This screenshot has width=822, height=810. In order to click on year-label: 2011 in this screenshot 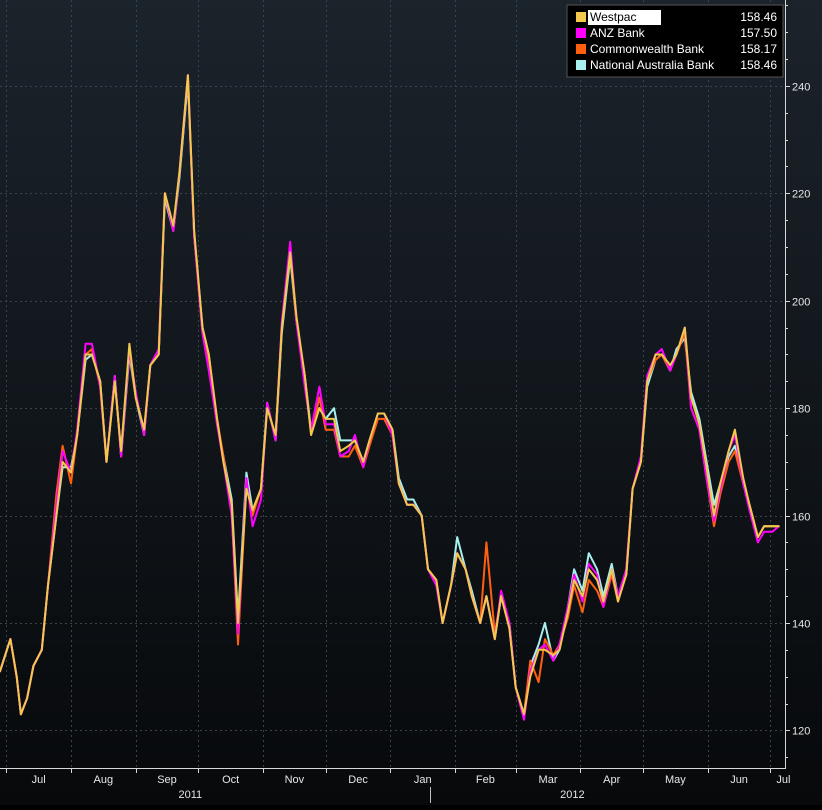, I will do `click(191, 795)`.